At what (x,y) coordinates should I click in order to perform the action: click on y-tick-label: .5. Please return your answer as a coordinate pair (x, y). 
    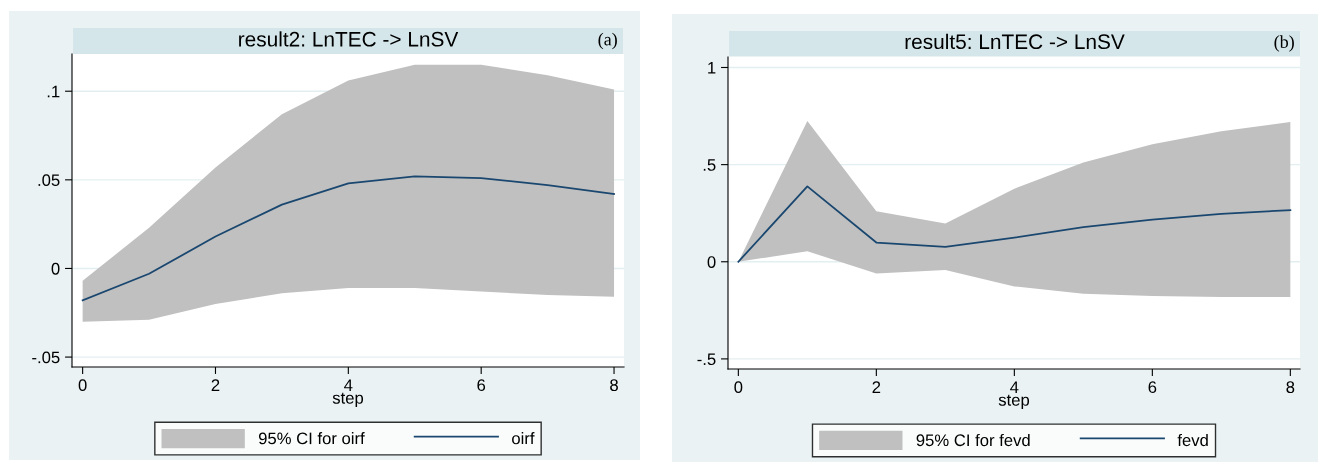
    Looking at the image, I should click on (709, 165).